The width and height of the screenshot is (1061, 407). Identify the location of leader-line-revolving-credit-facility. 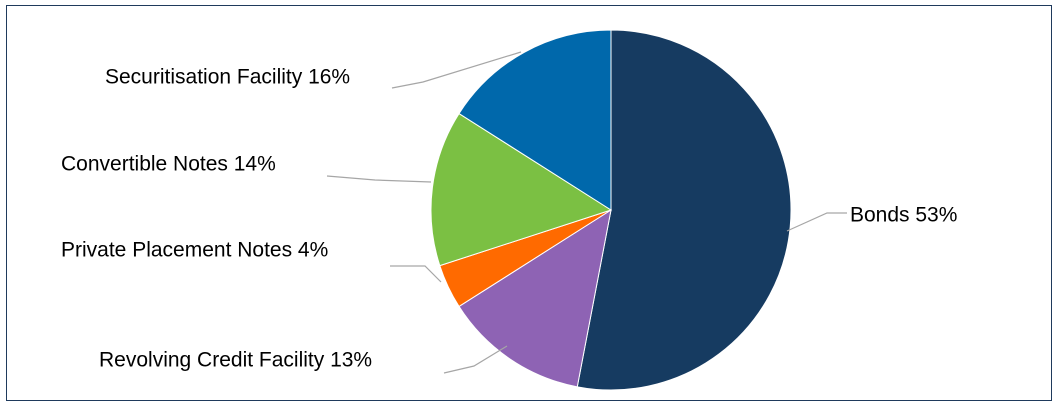
(475, 359).